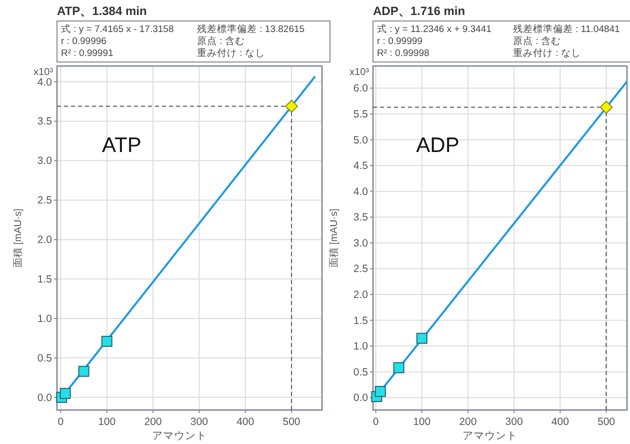  Describe the element at coordinates (122, 145) in the screenshot. I see `annotation: ATP` at that location.